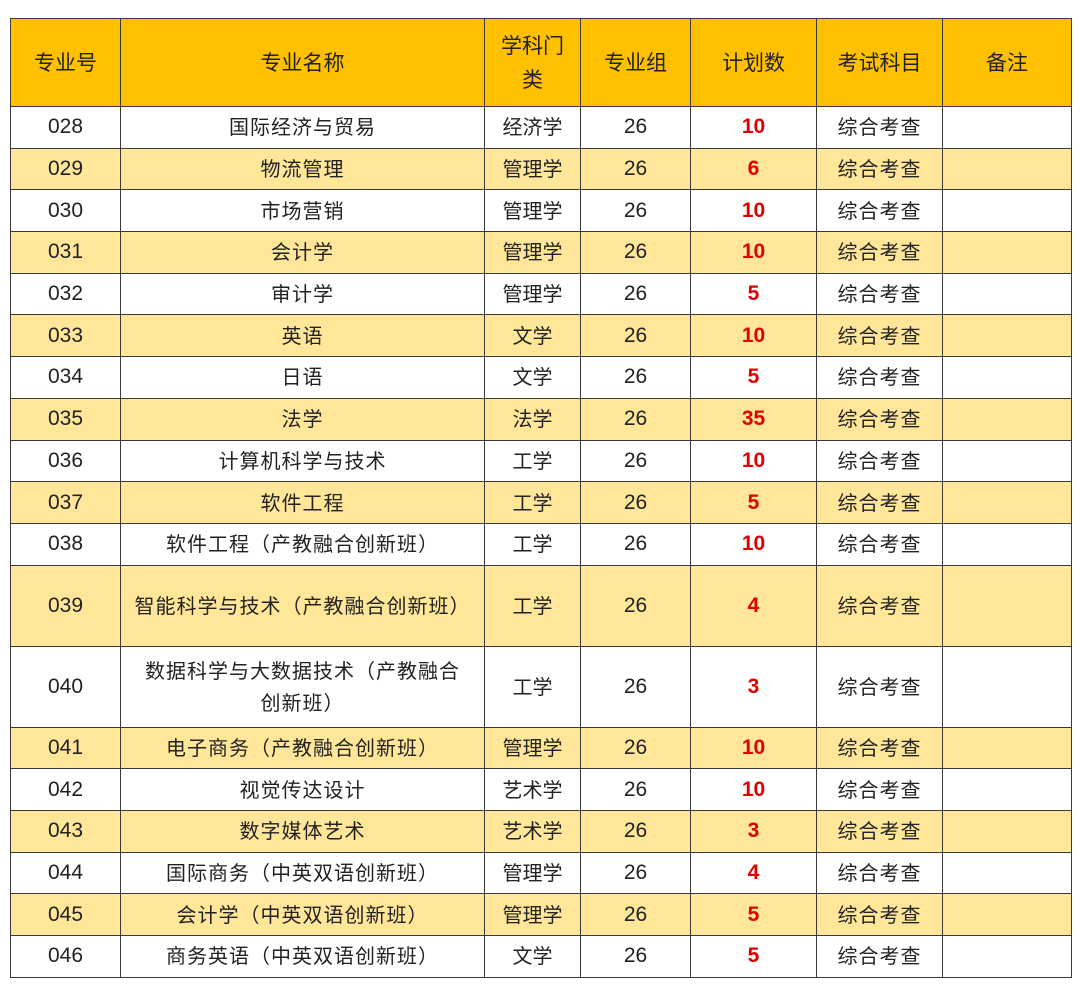 This screenshot has width=1080, height=992. I want to click on cell-major-name: 英语, so click(302, 336).